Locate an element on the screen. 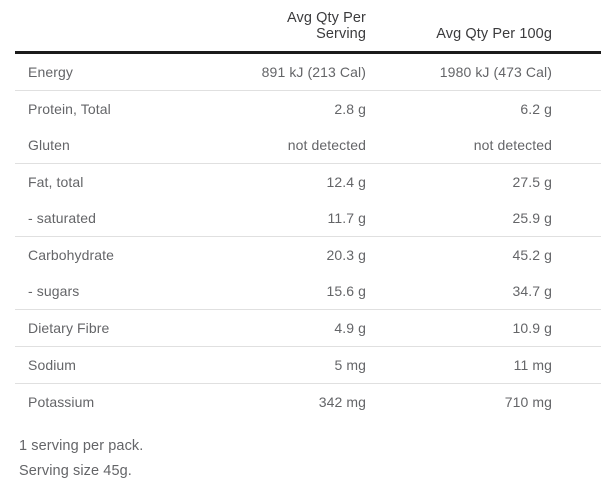 The height and width of the screenshot is (480, 616). value-per-serving: 4.9 g is located at coordinates (300, 328).